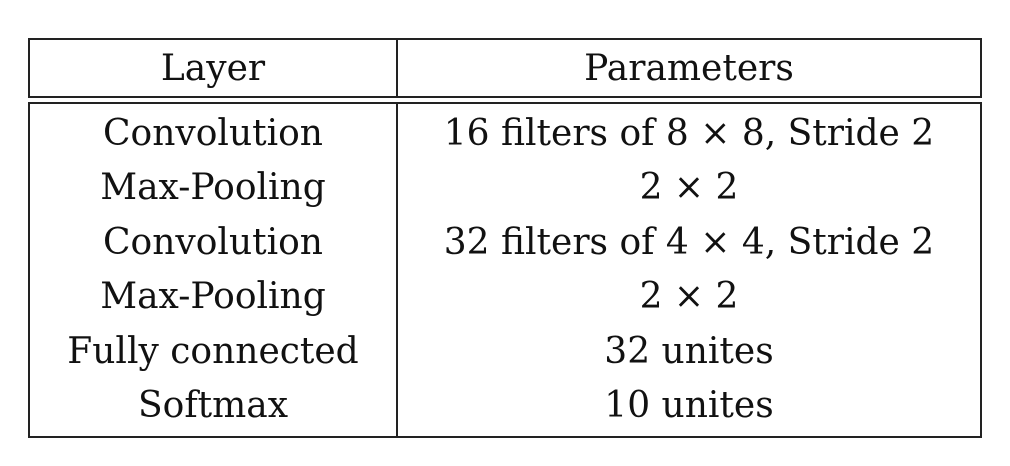 The height and width of the screenshot is (466, 1010). I want to click on table-cell-layer: Softmax, so click(213, 406).